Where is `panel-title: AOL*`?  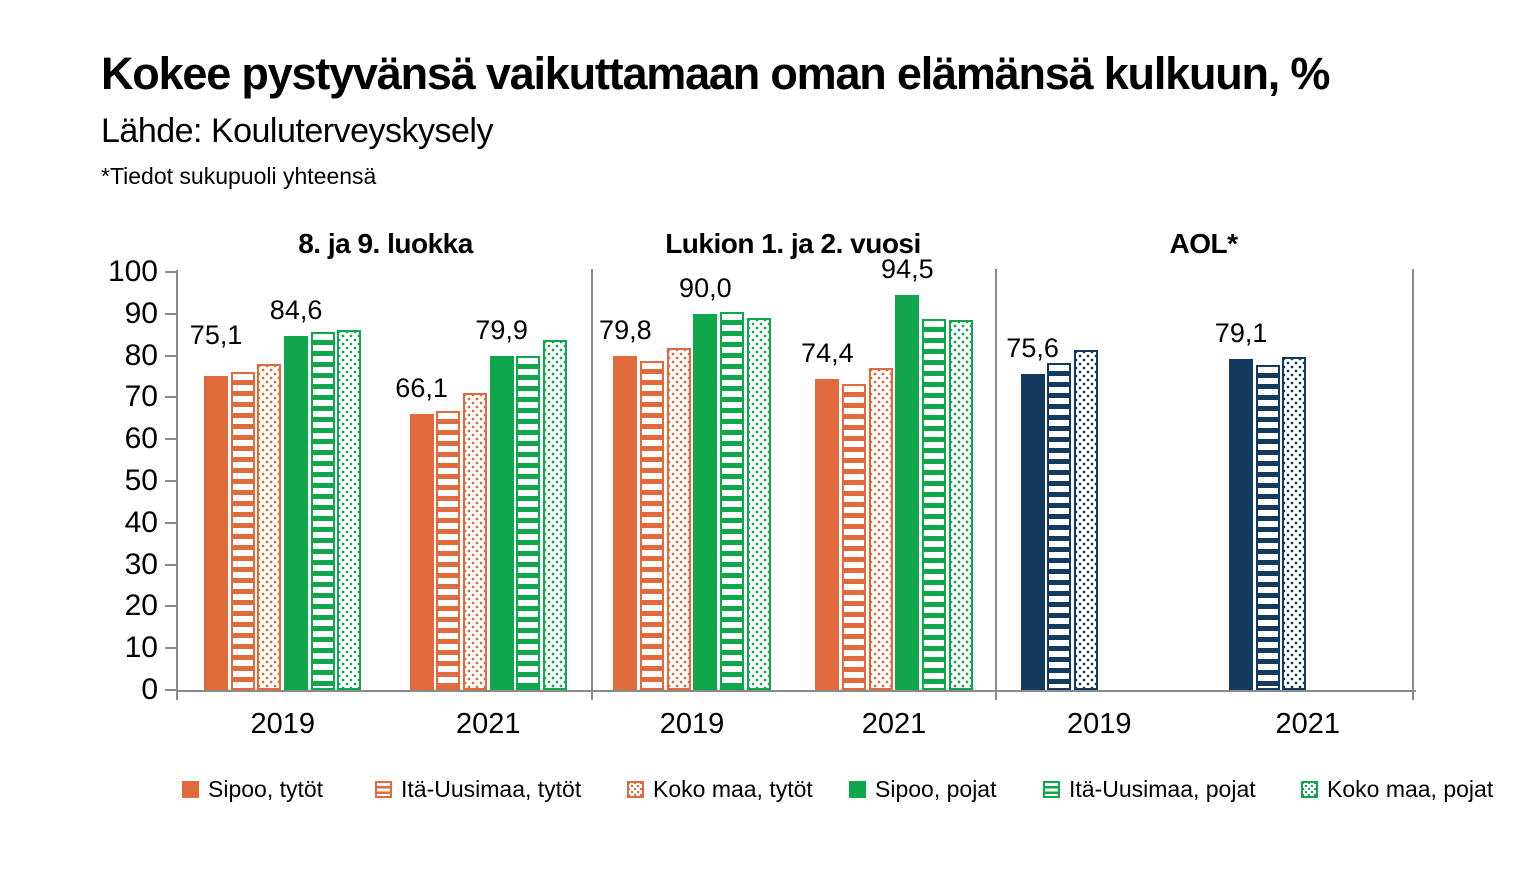 panel-title: AOL* is located at coordinates (1204, 243).